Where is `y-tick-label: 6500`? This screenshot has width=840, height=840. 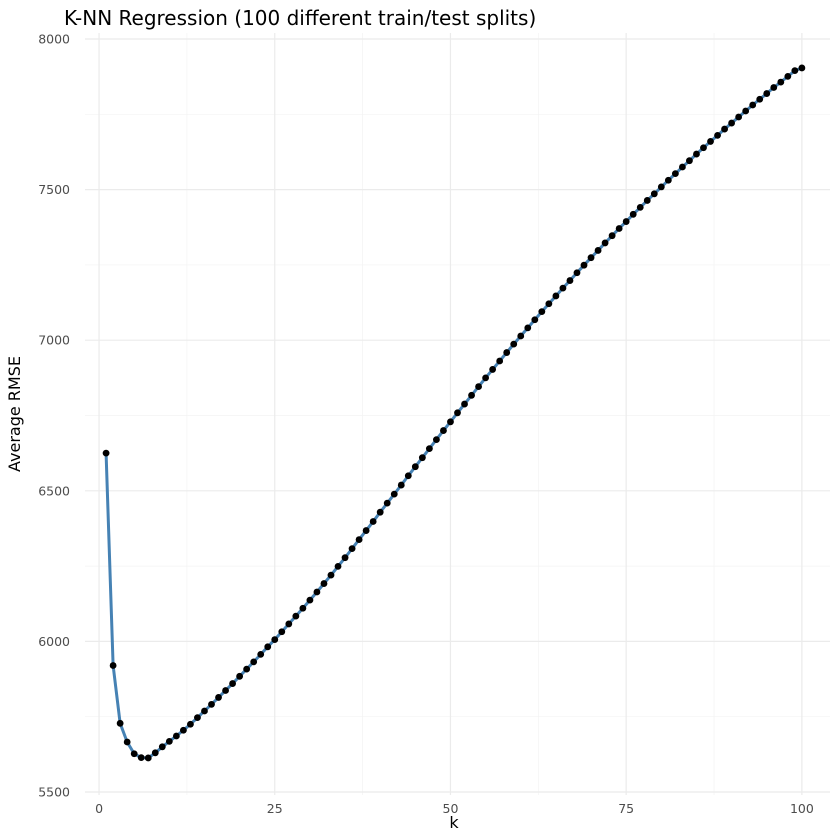 y-tick-label: 6500 is located at coordinates (54, 490).